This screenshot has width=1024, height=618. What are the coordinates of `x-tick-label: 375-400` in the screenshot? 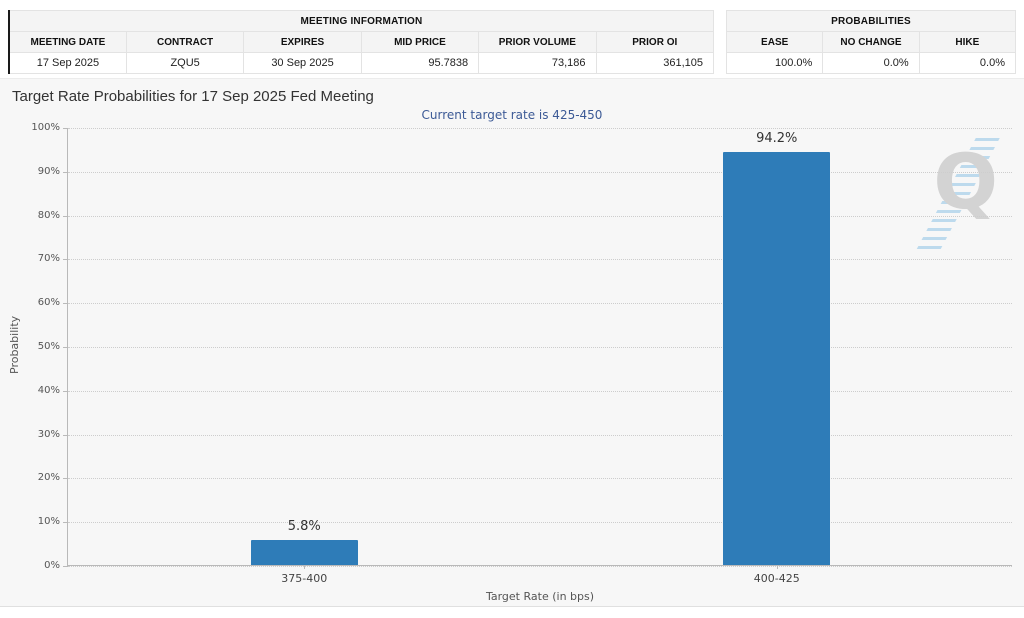 It's located at (304, 578).